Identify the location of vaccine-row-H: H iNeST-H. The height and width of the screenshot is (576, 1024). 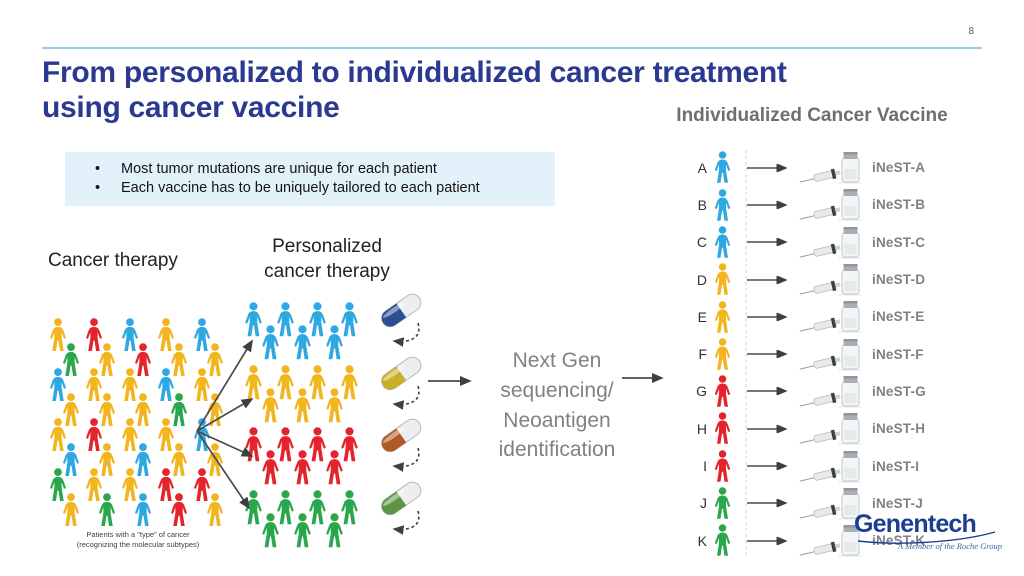
(809, 428).